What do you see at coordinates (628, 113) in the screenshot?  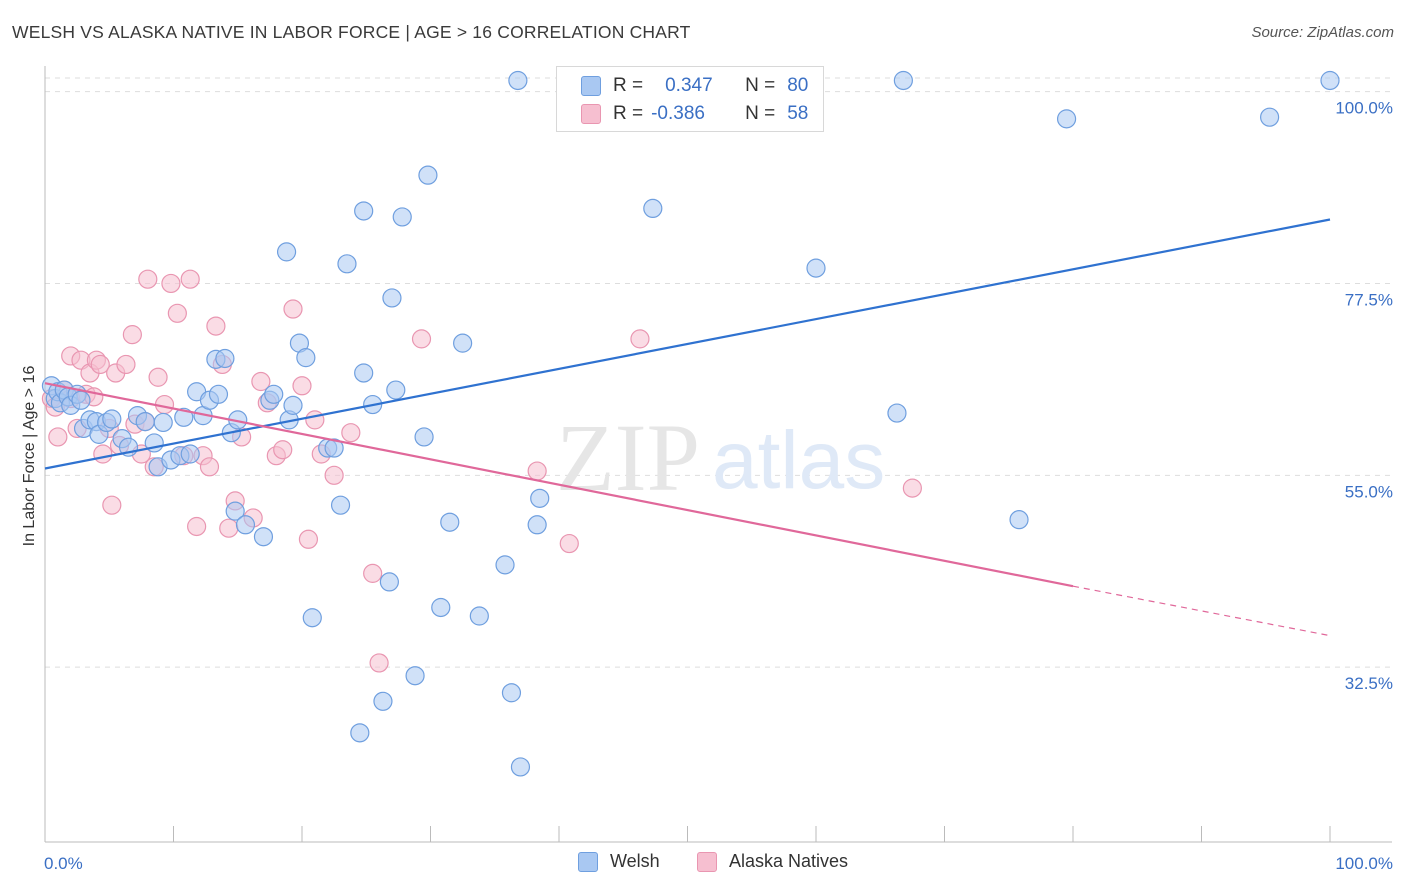 I see `legend-alaska-r-label: R =` at bounding box center [628, 113].